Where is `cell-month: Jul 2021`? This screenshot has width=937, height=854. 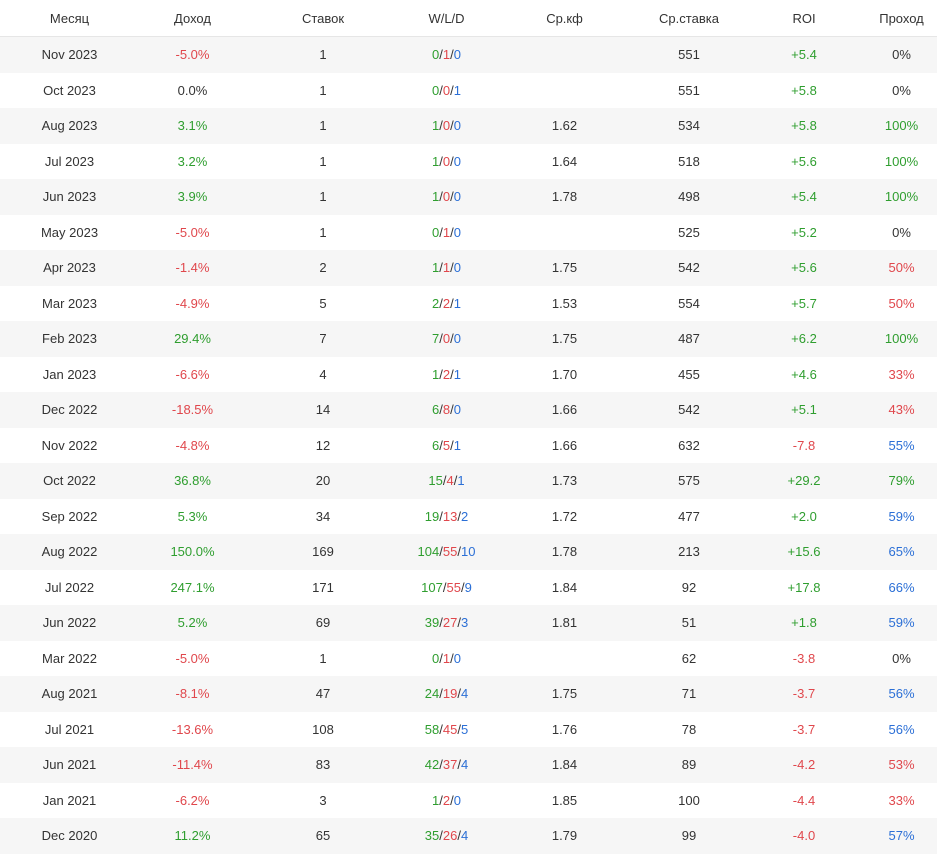
cell-month: Jul 2021 is located at coordinates (69, 729).